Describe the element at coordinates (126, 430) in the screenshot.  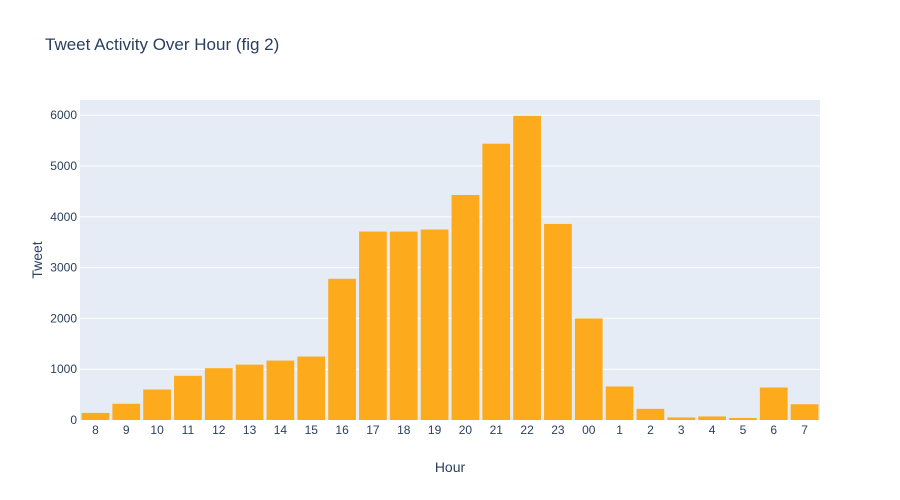
I see `x-tick-label: 9` at that location.